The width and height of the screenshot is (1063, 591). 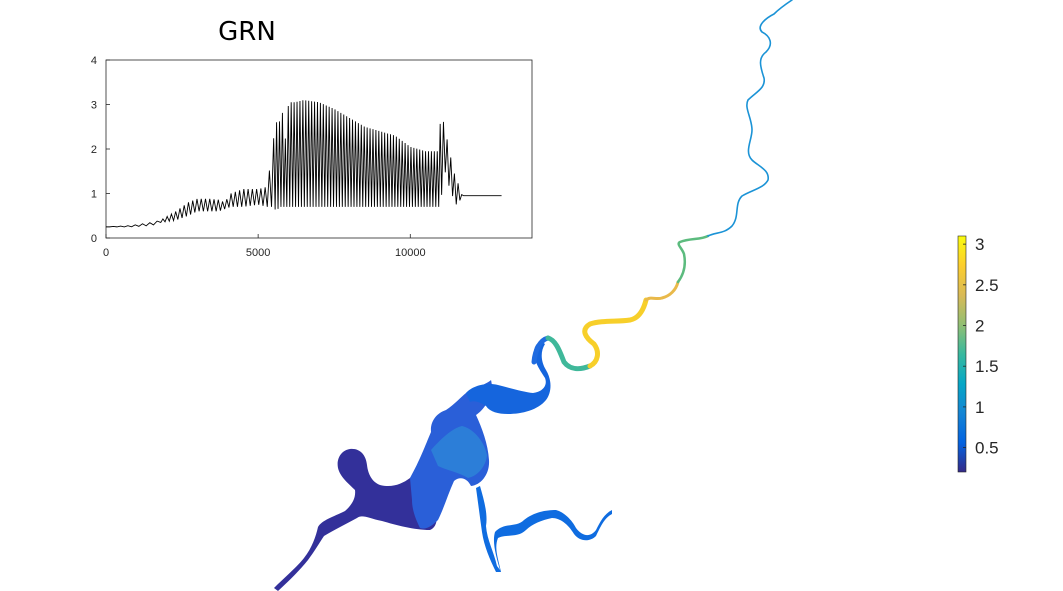 I want to click on colorbar-tick-label: 0.5, so click(x=987, y=448).